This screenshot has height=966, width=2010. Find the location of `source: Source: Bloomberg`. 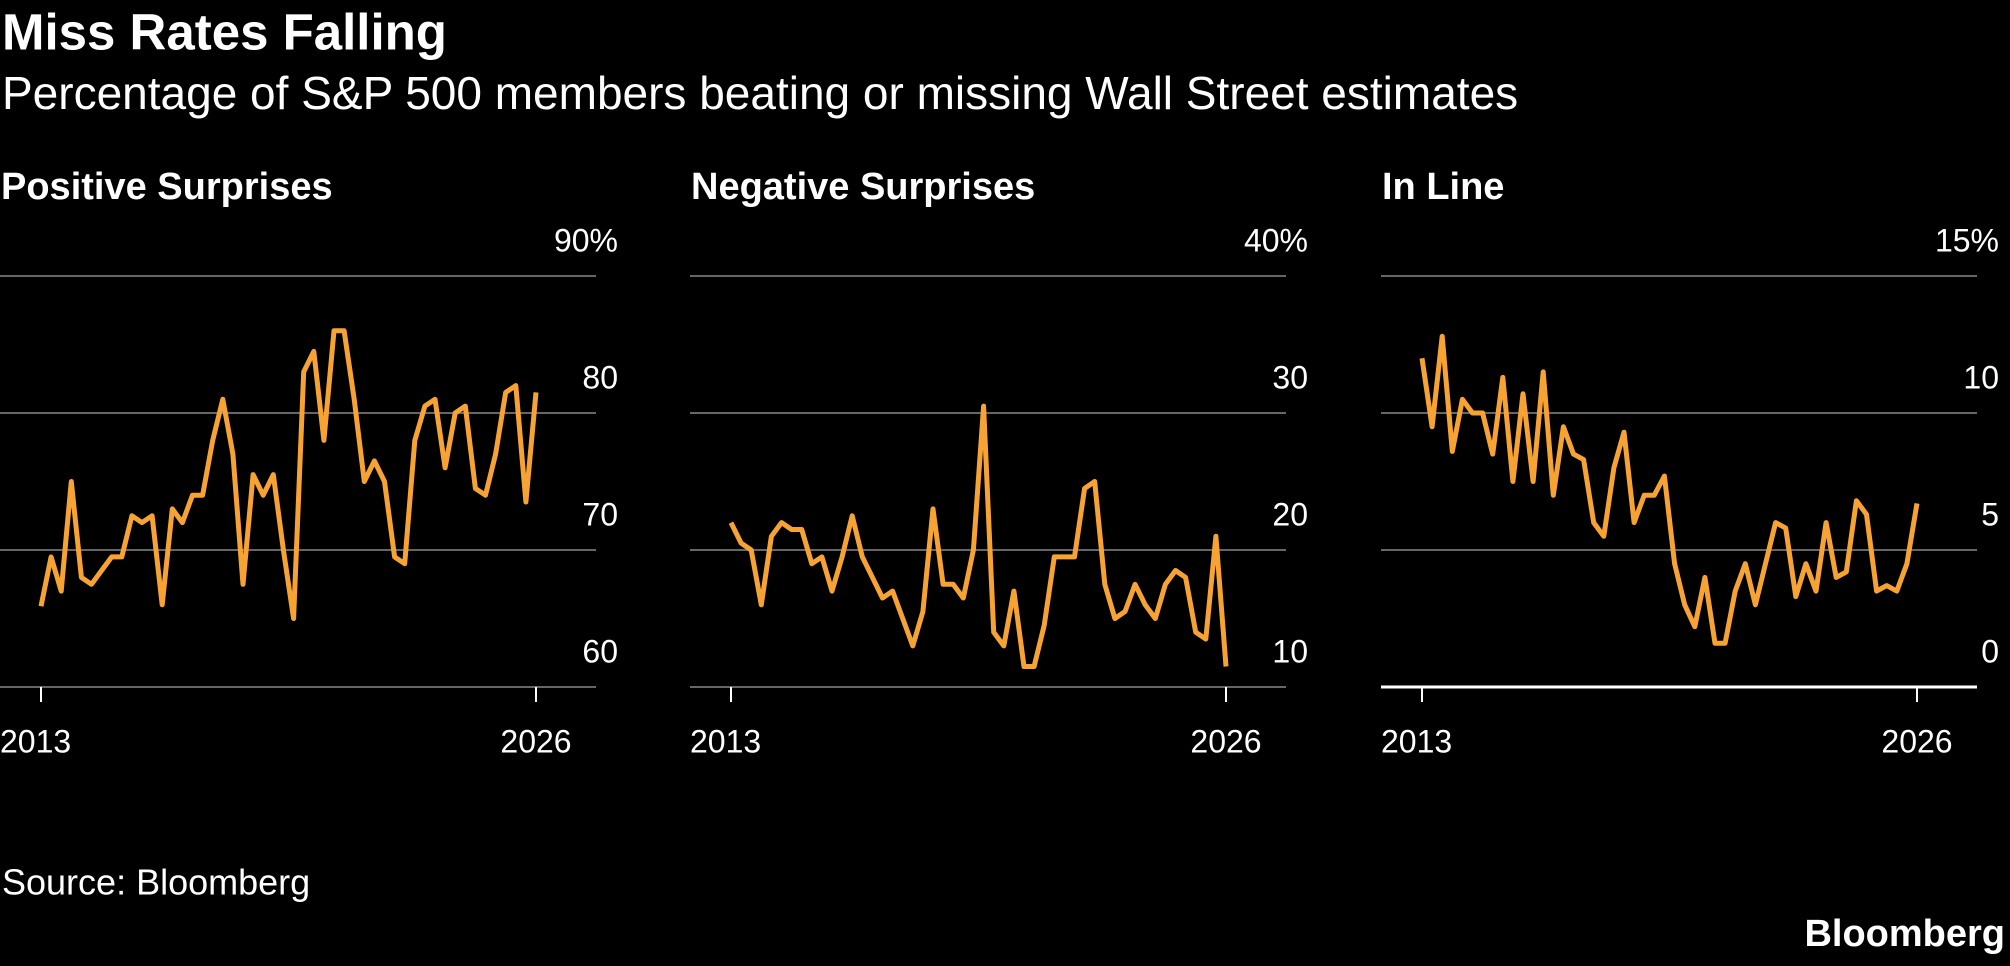

source: Source: Bloomberg is located at coordinates (156, 882).